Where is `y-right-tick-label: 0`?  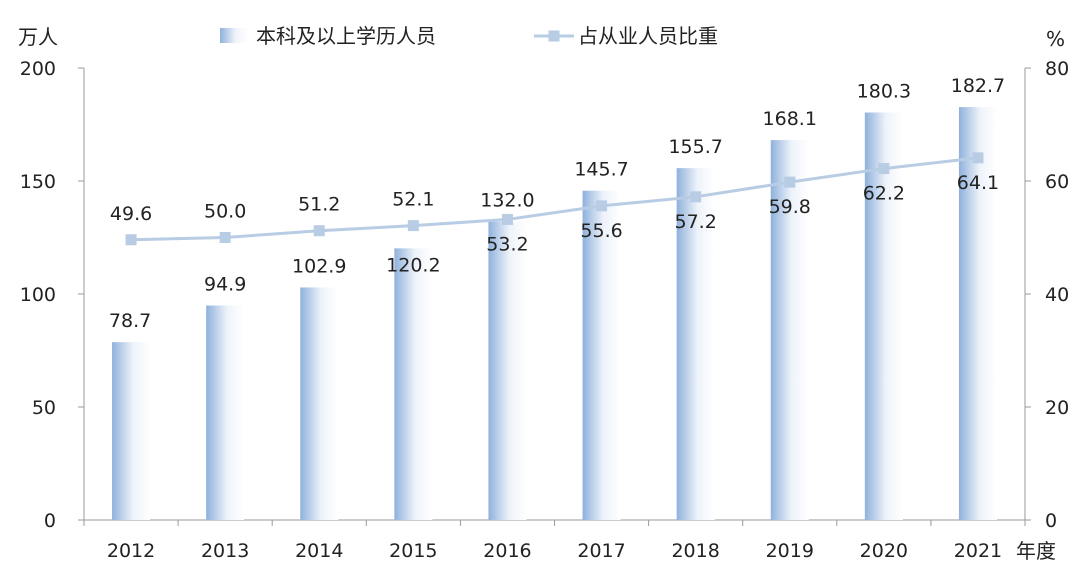
y-right-tick-label: 0 is located at coordinates (1051, 521).